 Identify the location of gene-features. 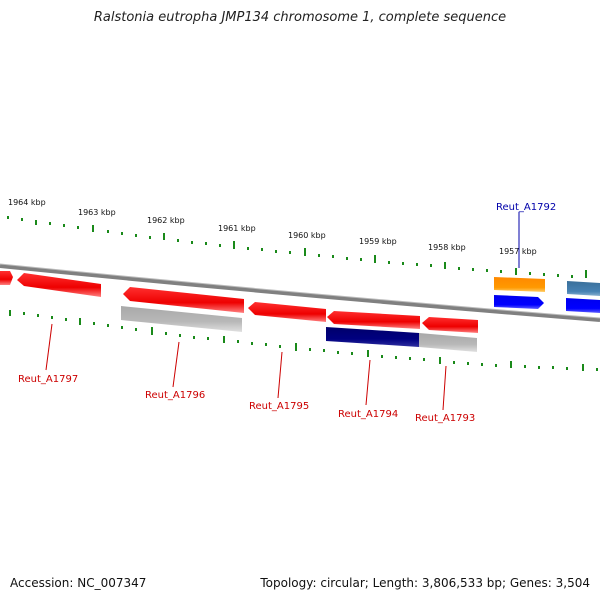
(300, 311).